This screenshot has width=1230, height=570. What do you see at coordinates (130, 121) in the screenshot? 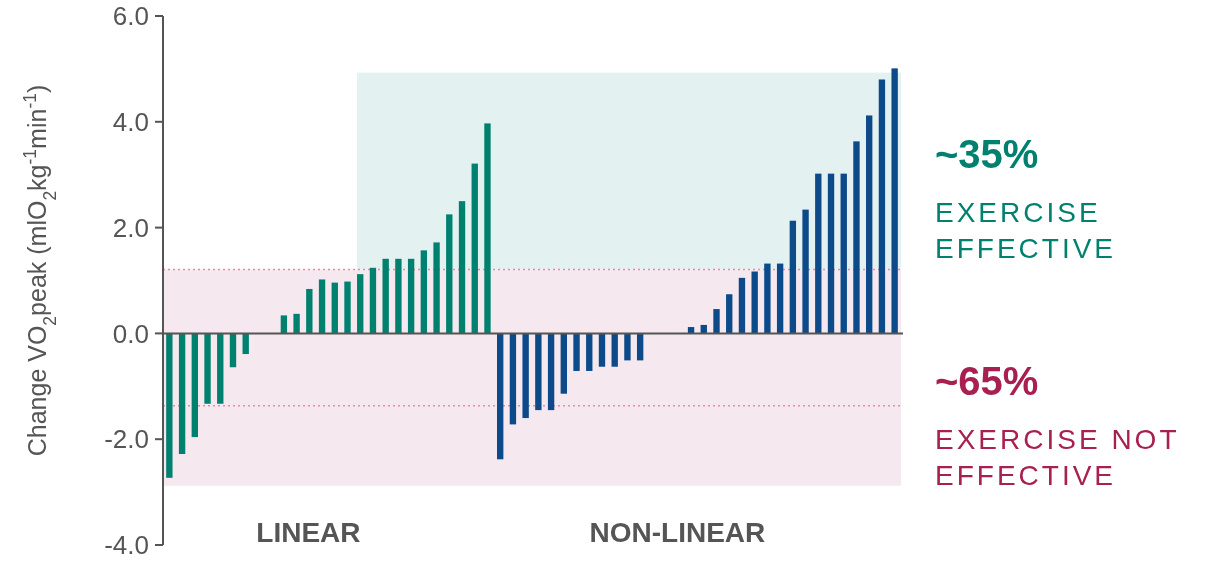
I see `y-tick-label: 4.0` at bounding box center [130, 121].